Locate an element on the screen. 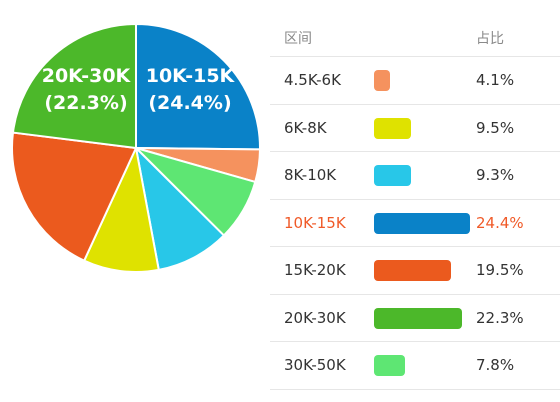 The height and width of the screenshot is (402, 560). pie-label-20K-30K-pct: (22.3%) is located at coordinates (85, 103).